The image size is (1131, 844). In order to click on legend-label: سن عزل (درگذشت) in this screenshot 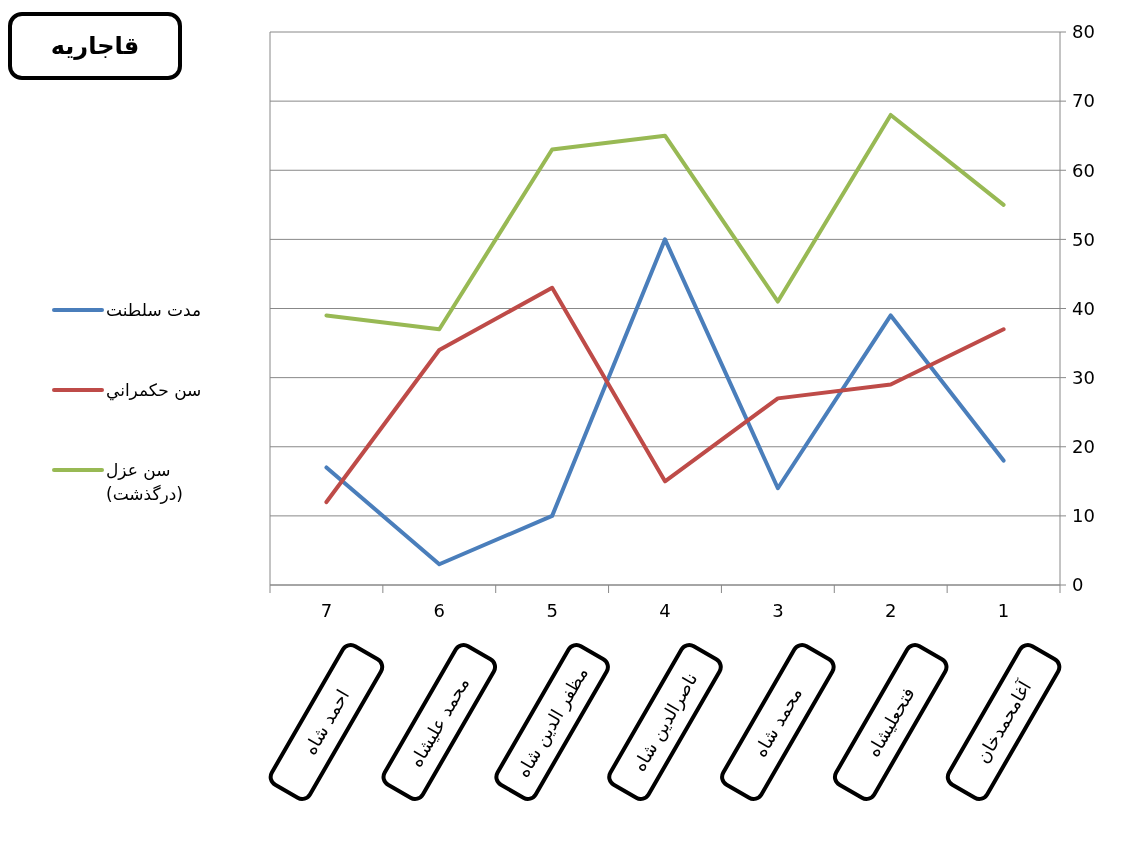, I will do `click(144, 481)`.